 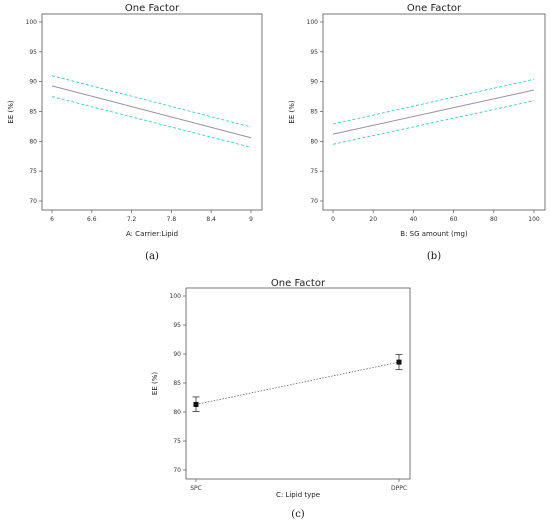 I want to click on x-tick-label: 6.6, so click(x=92, y=219).